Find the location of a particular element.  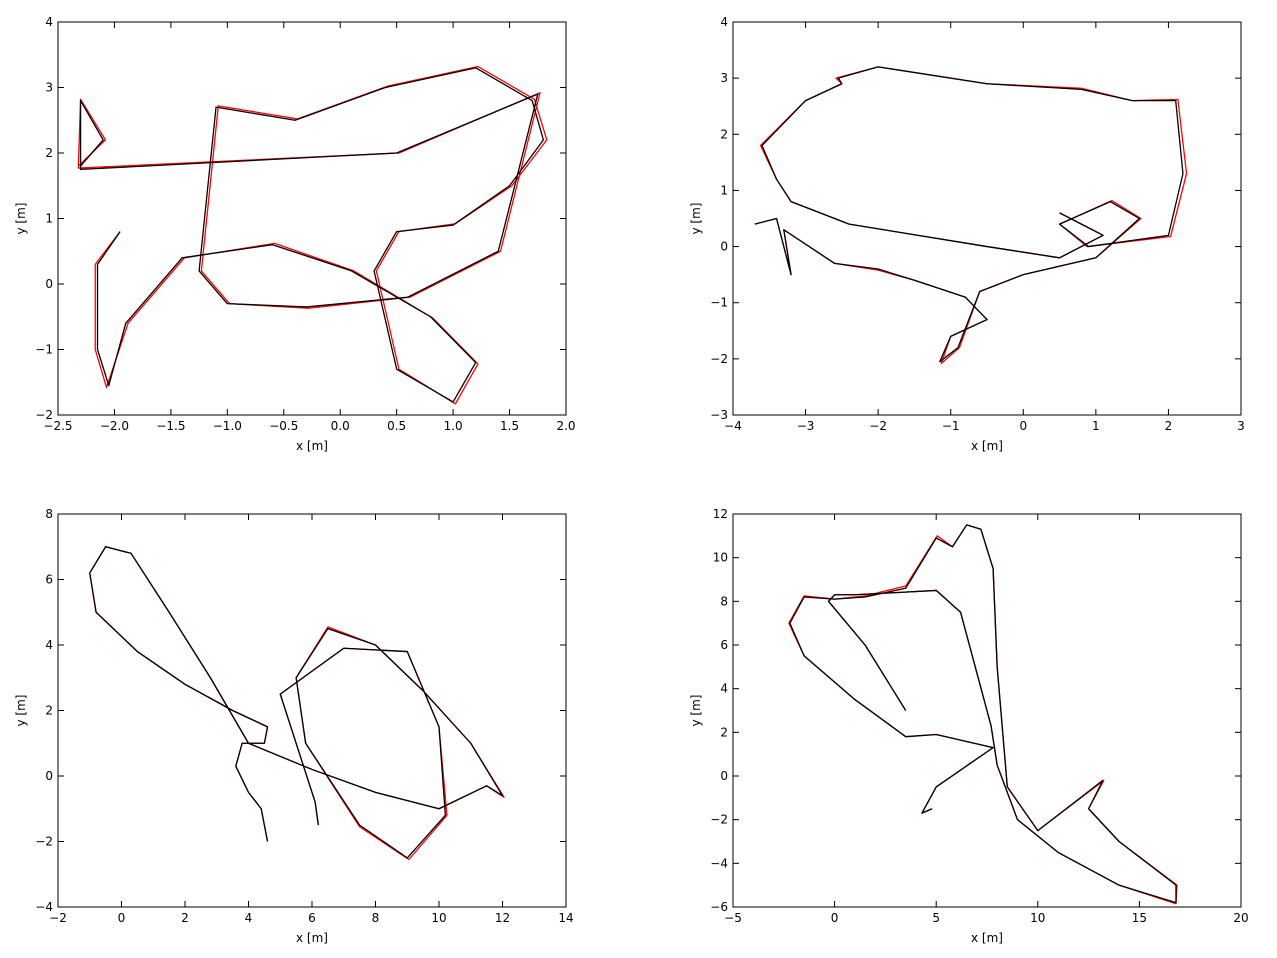

x-tick-label: 2.0 is located at coordinates (565, 426).